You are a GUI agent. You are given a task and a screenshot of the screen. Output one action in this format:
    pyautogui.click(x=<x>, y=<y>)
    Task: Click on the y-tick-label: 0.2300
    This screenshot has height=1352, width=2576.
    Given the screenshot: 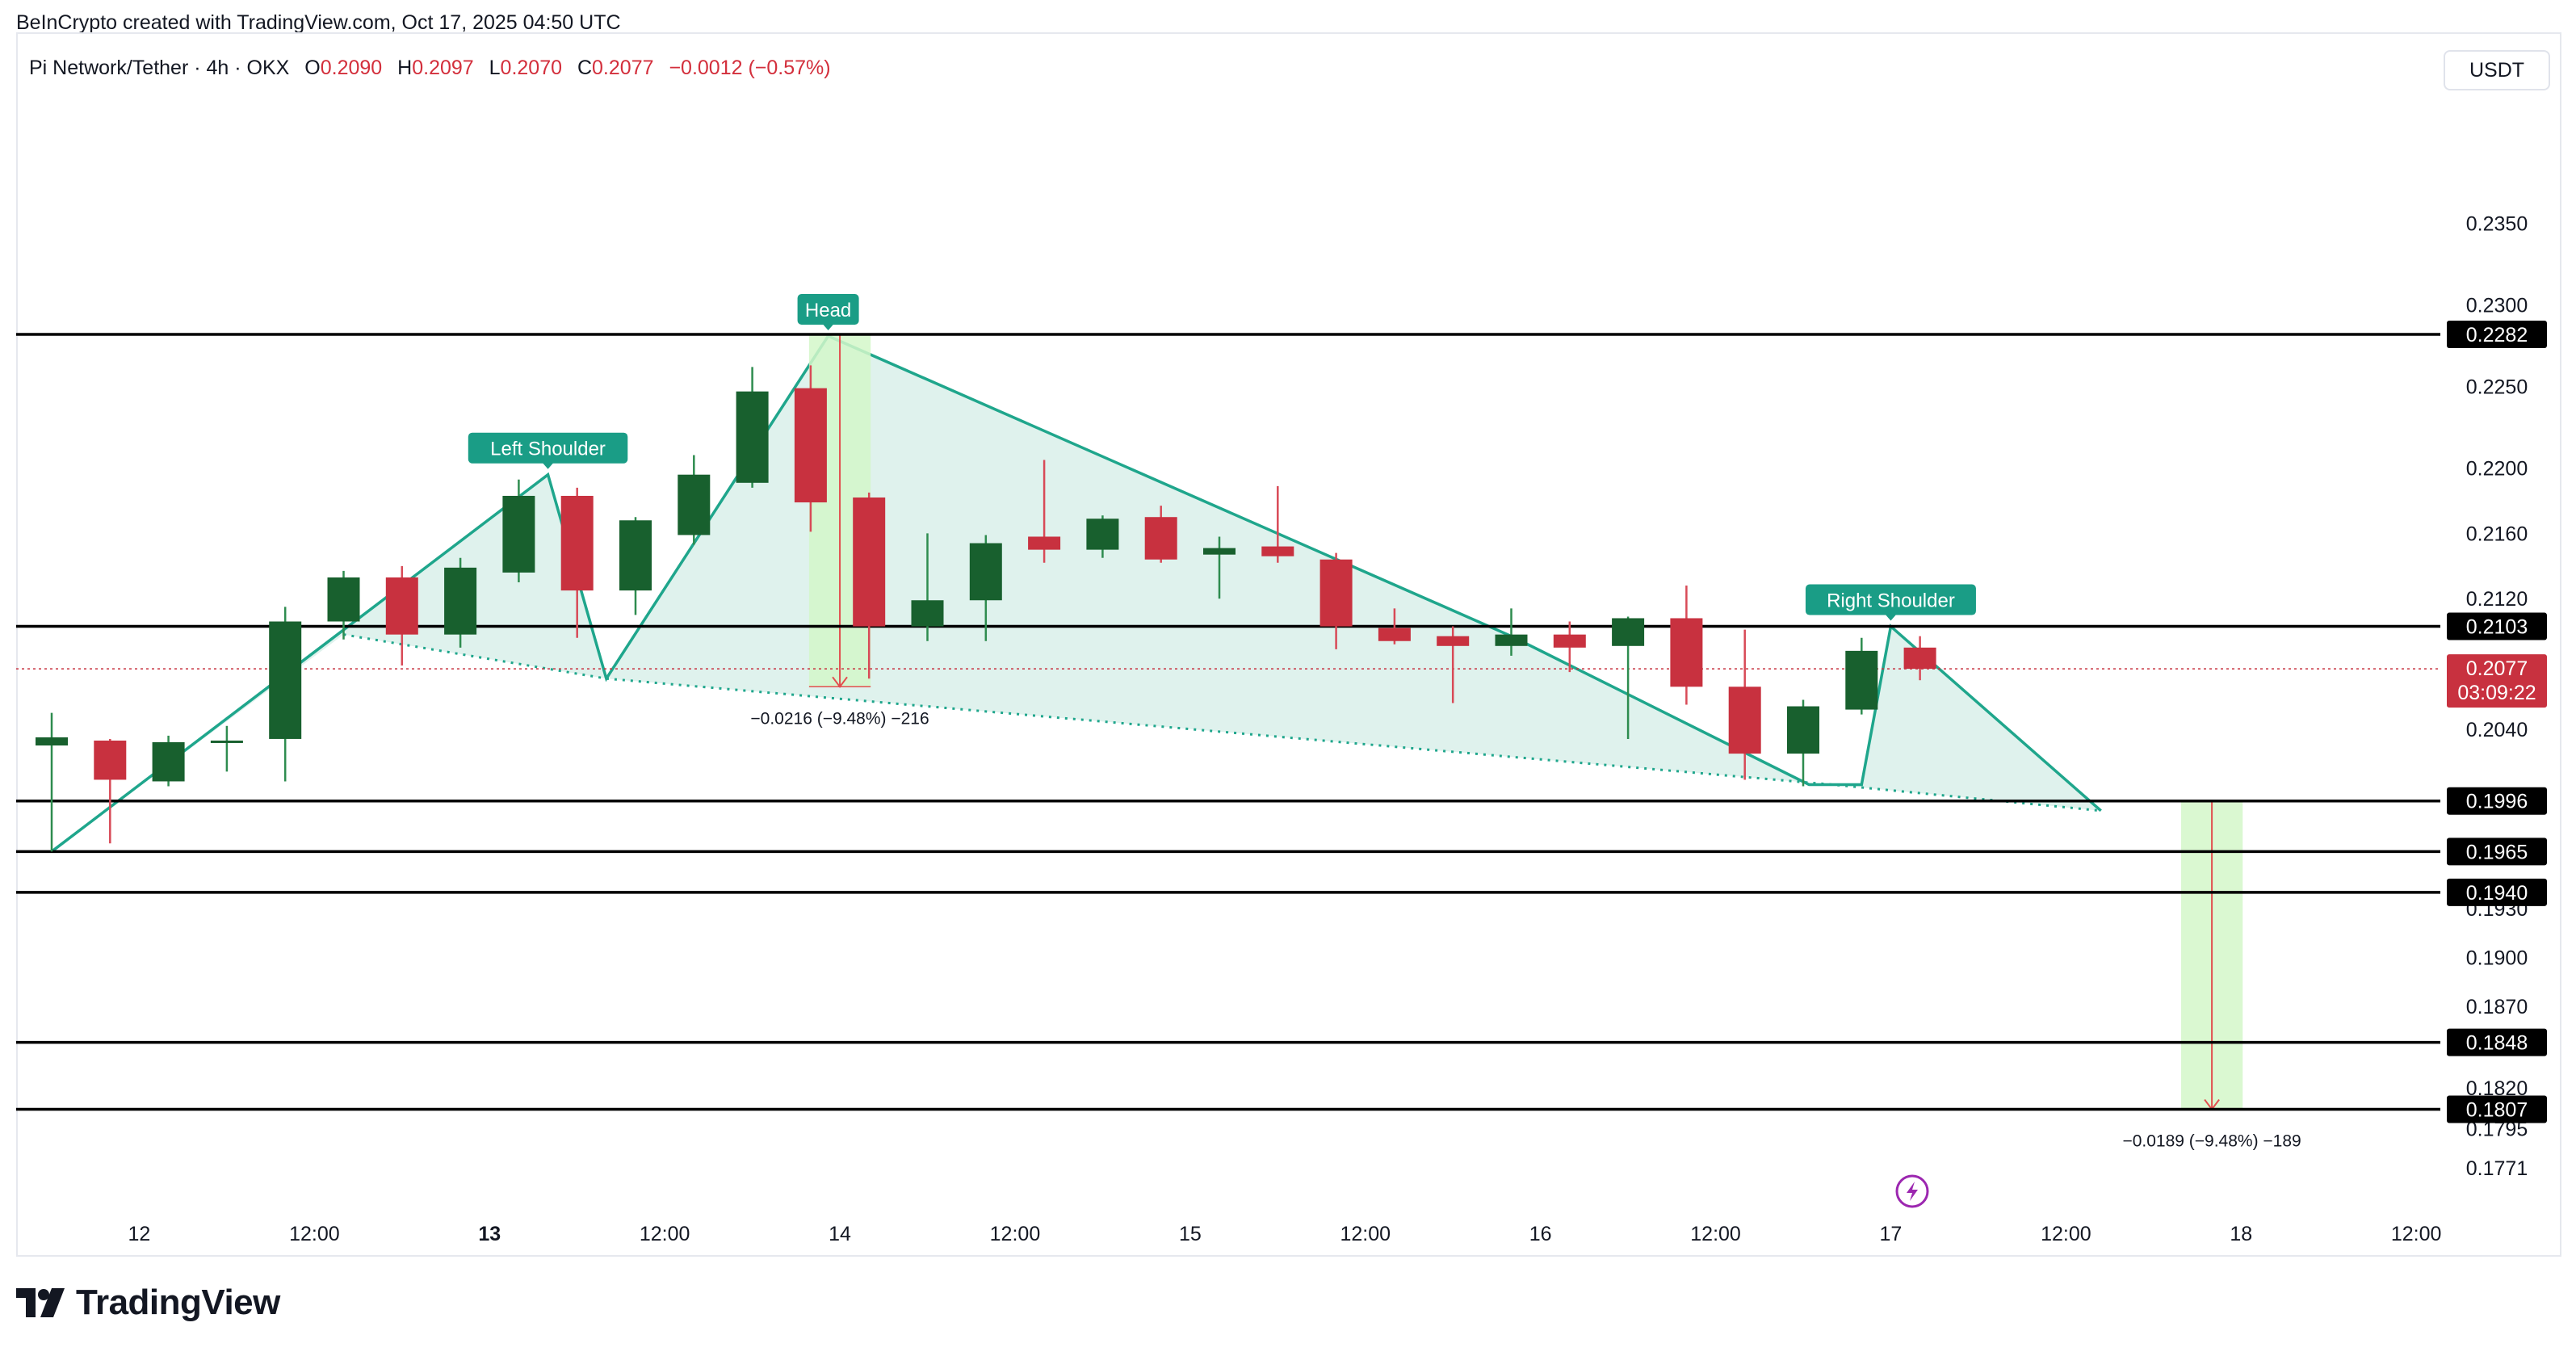 What is the action you would take?
    pyautogui.click(x=2497, y=306)
    